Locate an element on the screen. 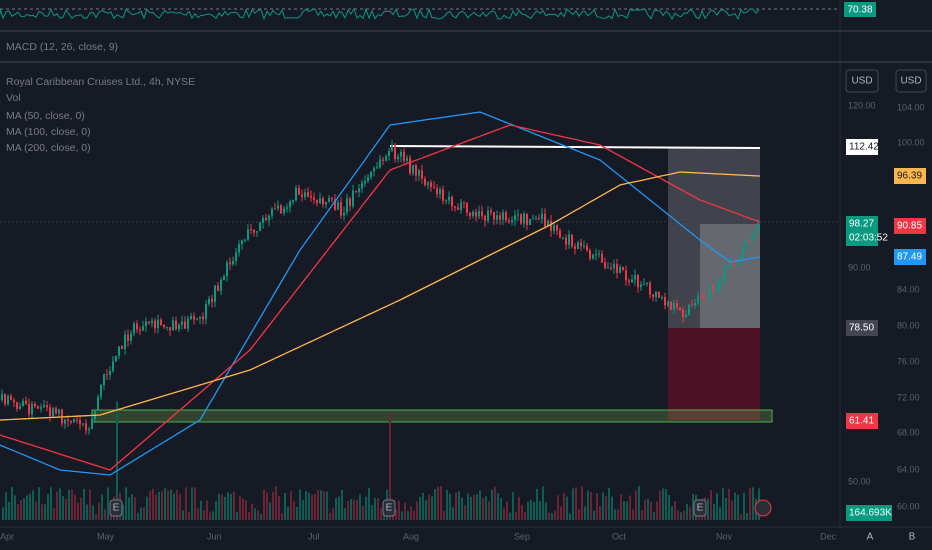 The width and height of the screenshot is (932, 550). scale-button: A is located at coordinates (870, 537).